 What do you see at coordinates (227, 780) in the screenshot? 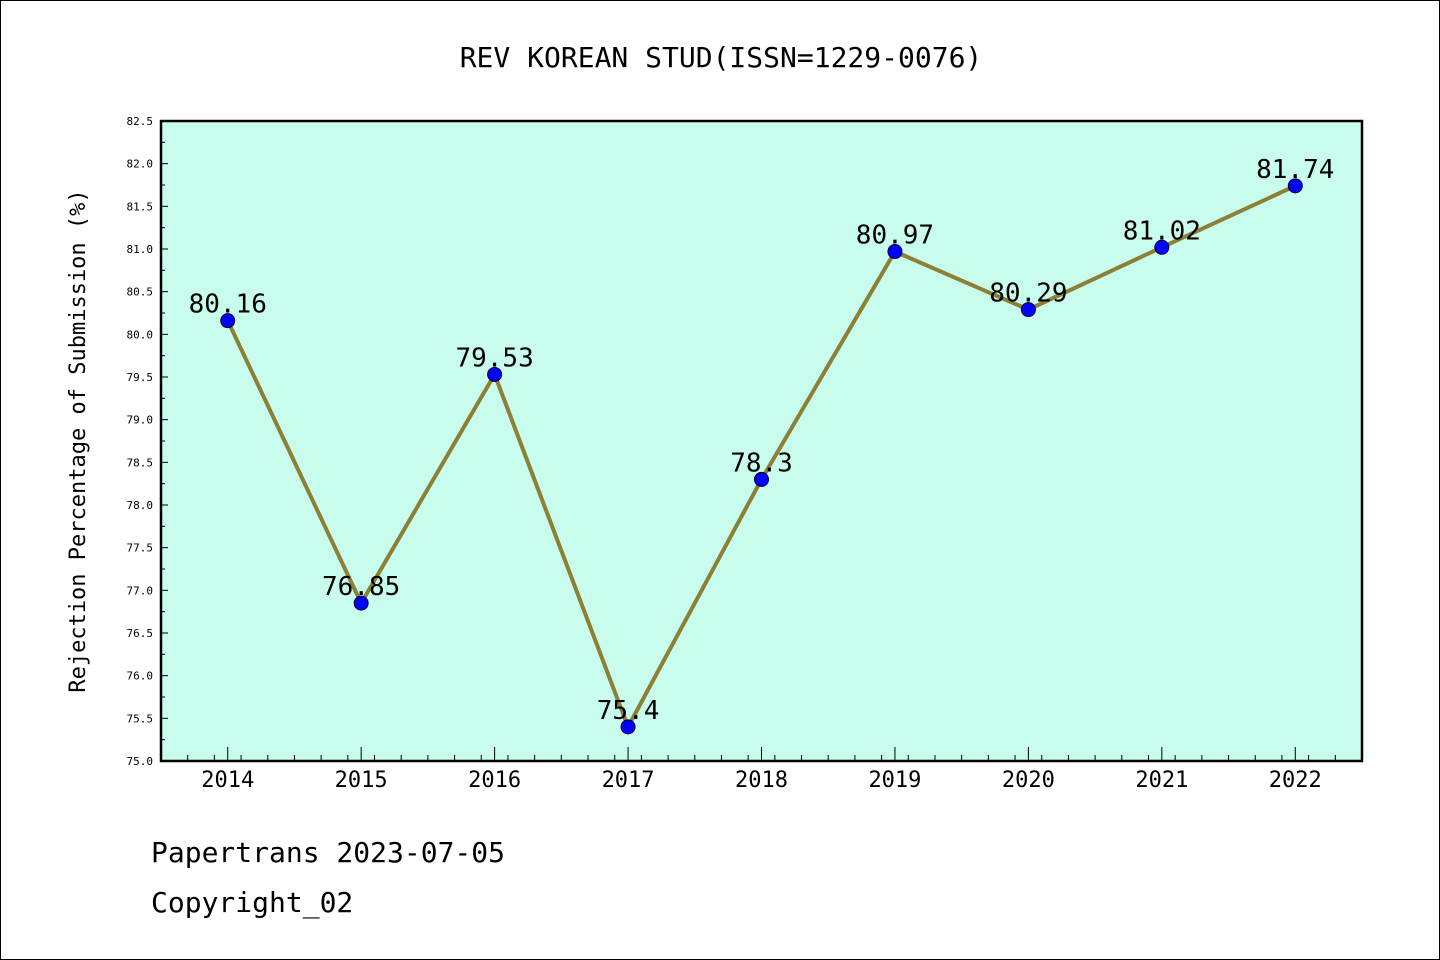
I see `x-tick-label: 2014` at bounding box center [227, 780].